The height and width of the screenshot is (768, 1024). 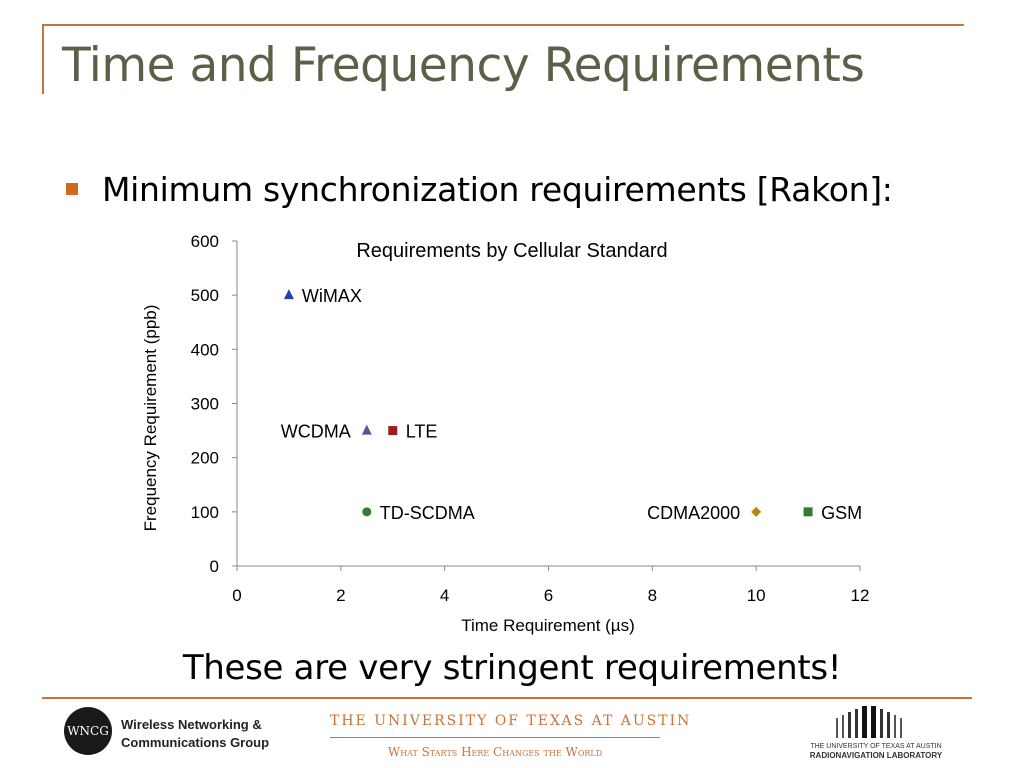 What do you see at coordinates (205, 295) in the screenshot?
I see `y-tick-label: 500` at bounding box center [205, 295].